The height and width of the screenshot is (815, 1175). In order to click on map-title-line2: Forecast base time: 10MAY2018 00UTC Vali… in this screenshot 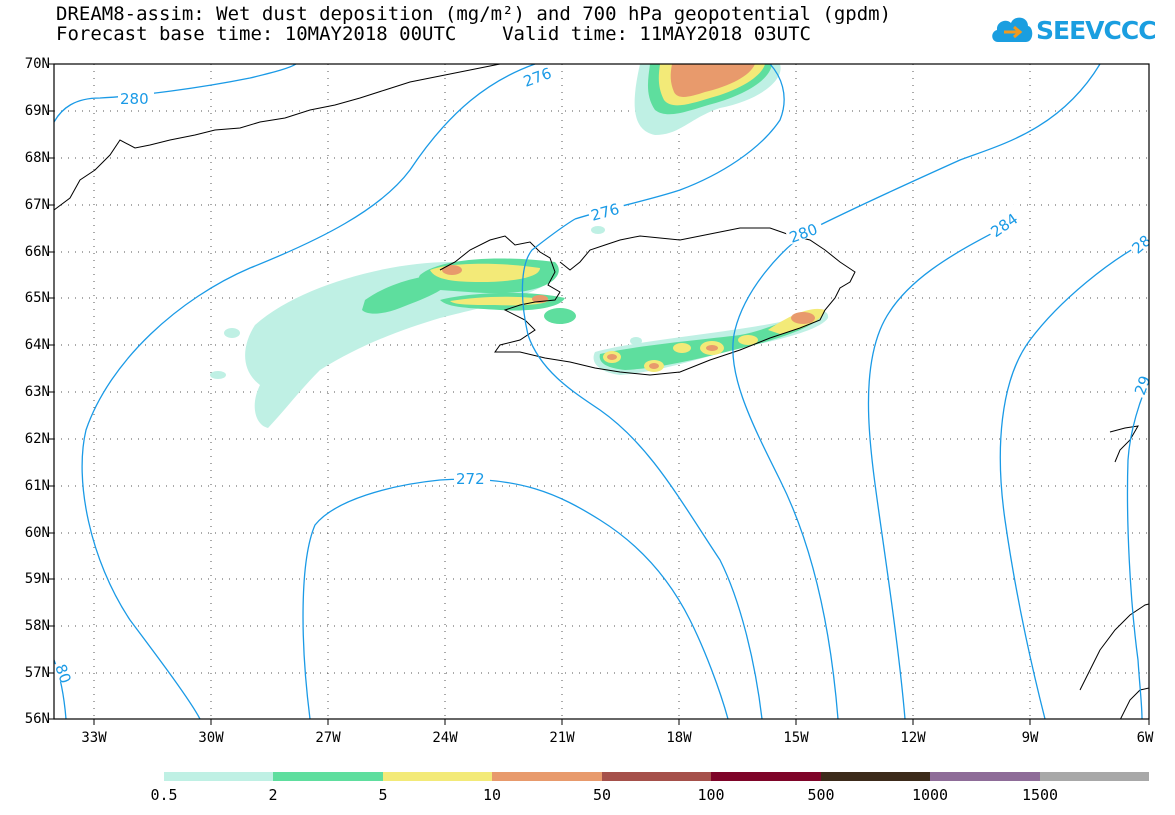, I will do `click(433, 34)`.